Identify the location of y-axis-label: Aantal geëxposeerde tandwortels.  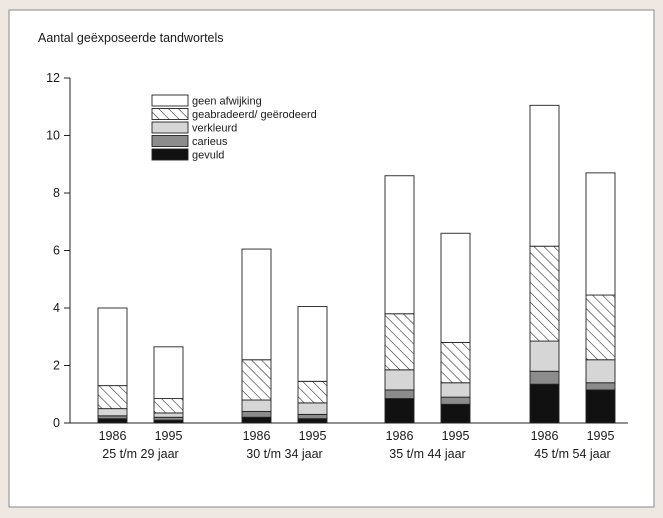
(131, 38).